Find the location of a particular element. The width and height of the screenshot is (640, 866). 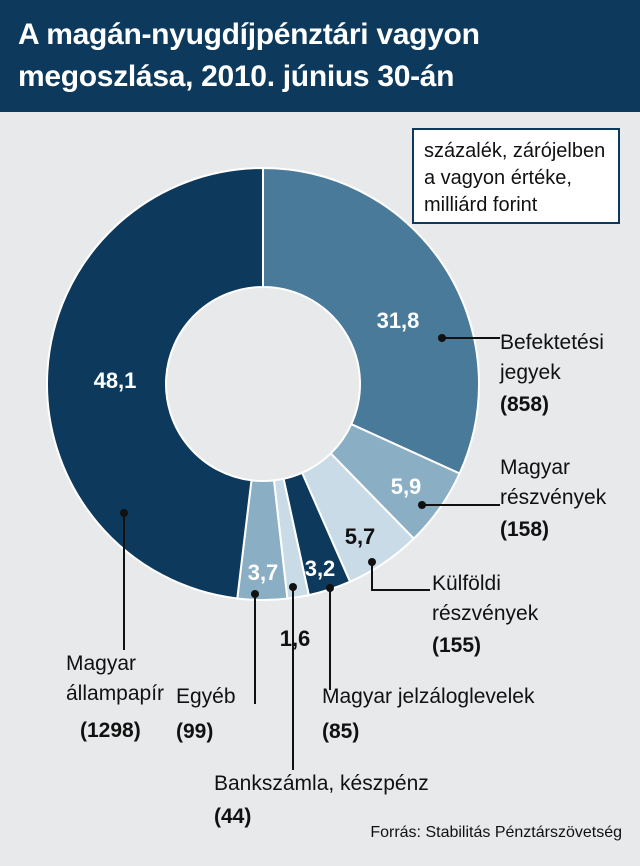

value-label-bankszamla: 1,6 is located at coordinates (295, 638).